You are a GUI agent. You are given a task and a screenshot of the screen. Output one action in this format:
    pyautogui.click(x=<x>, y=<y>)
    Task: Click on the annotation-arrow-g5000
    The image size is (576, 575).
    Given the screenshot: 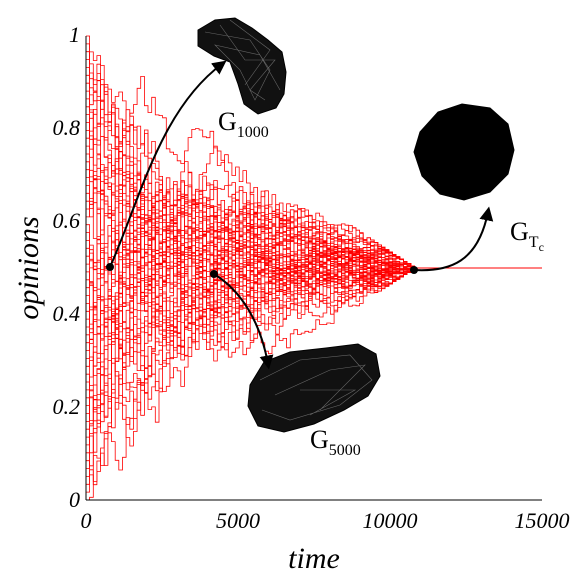 What is the action you would take?
    pyautogui.click(x=243, y=321)
    